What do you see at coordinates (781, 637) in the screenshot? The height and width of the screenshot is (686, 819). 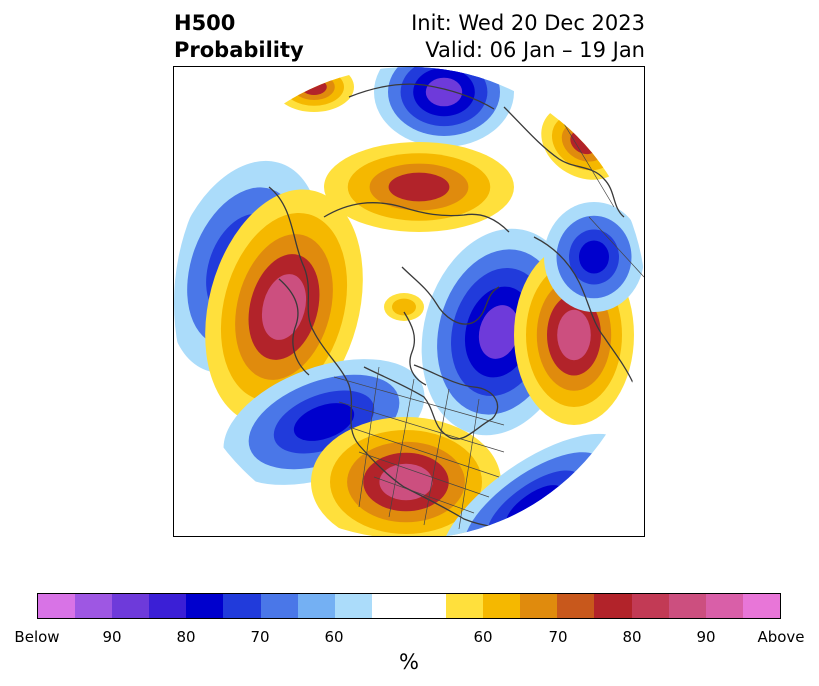 I see `colorbar-tick-label: Above` at bounding box center [781, 637].